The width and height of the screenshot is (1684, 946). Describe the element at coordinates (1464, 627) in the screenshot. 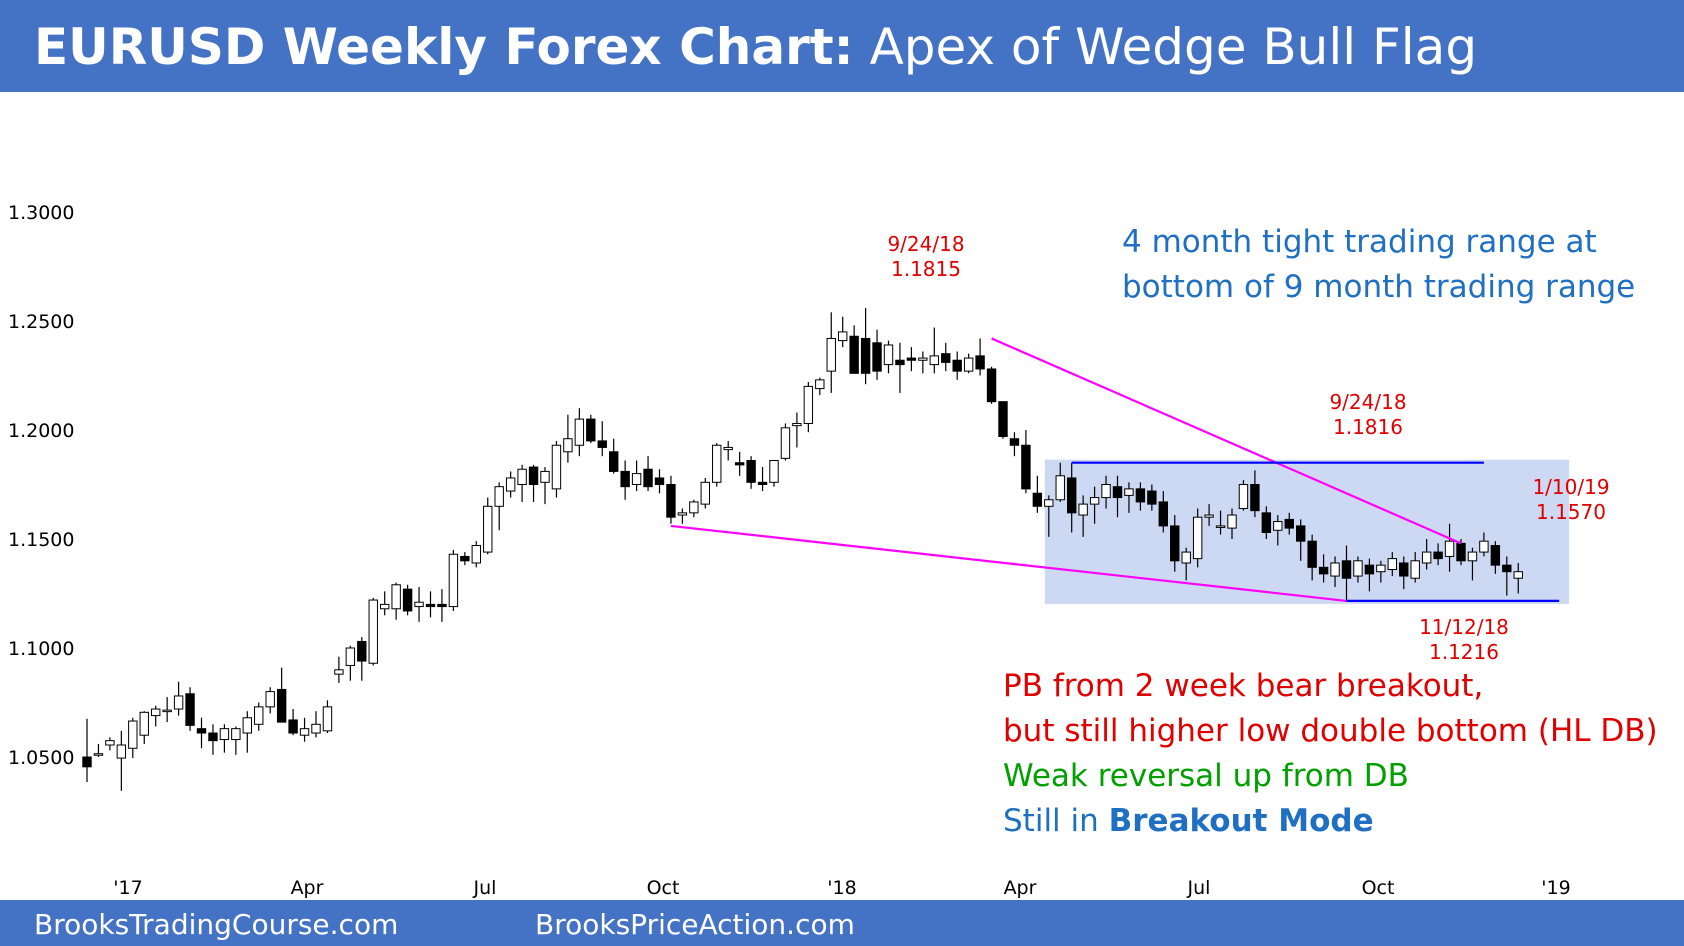

I see `label-low-date: 11/12/18` at that location.